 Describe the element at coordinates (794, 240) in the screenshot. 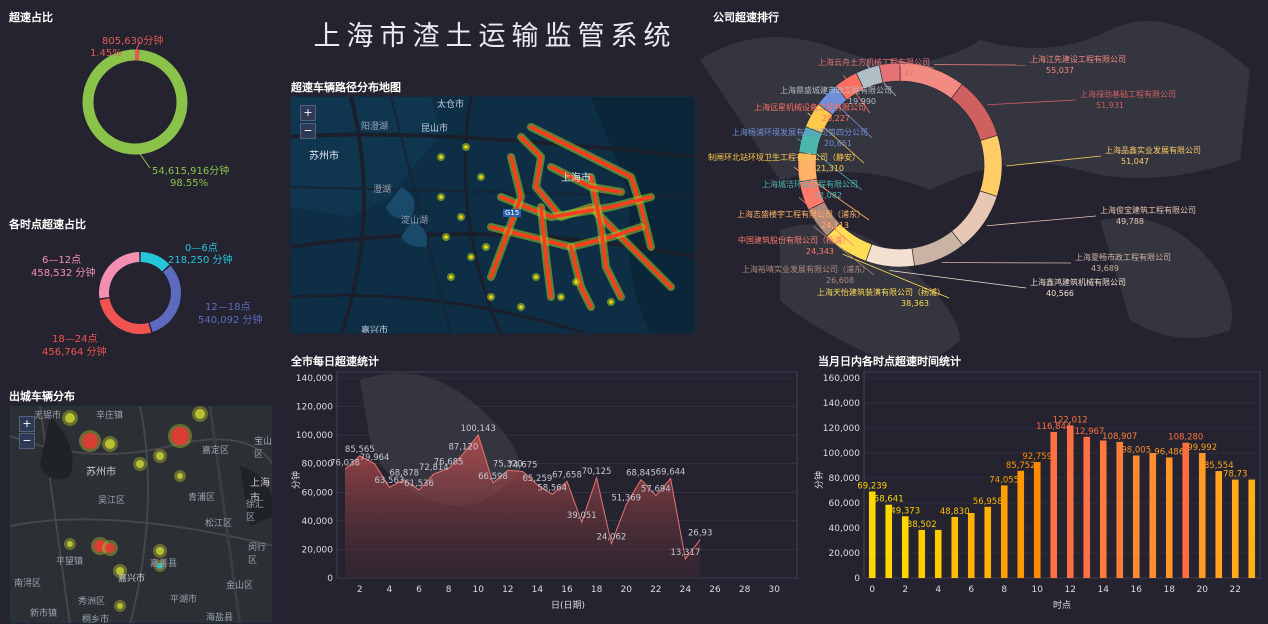

I see `company-name-label: 中国建筑股份有限公司（杨浦）` at that location.